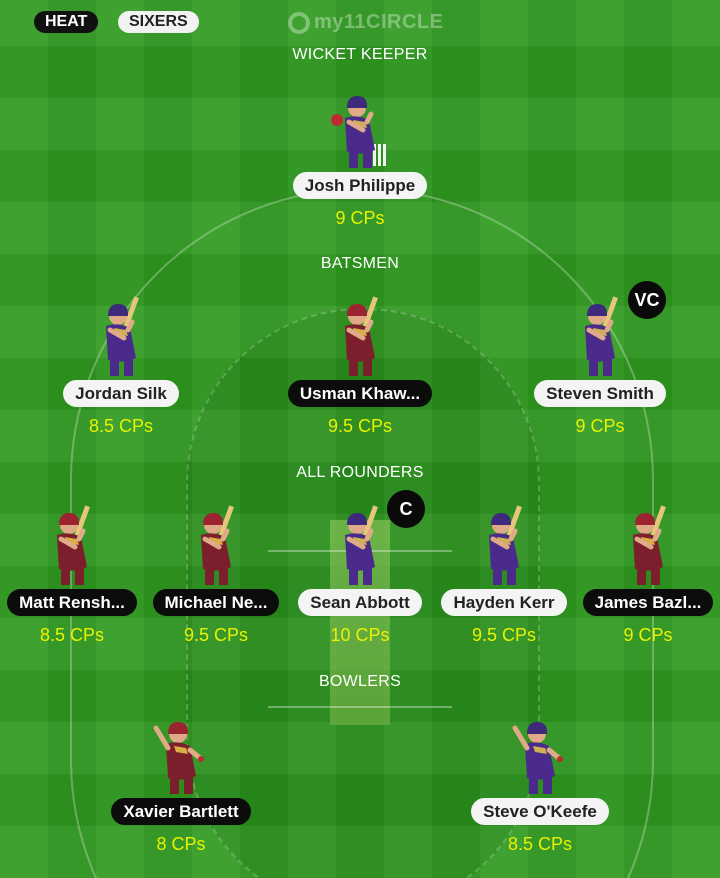 Image resolution: width=720 pixels, height=878 pixels. Describe the element at coordinates (360, 707) in the screenshot. I see `crease-line` at that location.